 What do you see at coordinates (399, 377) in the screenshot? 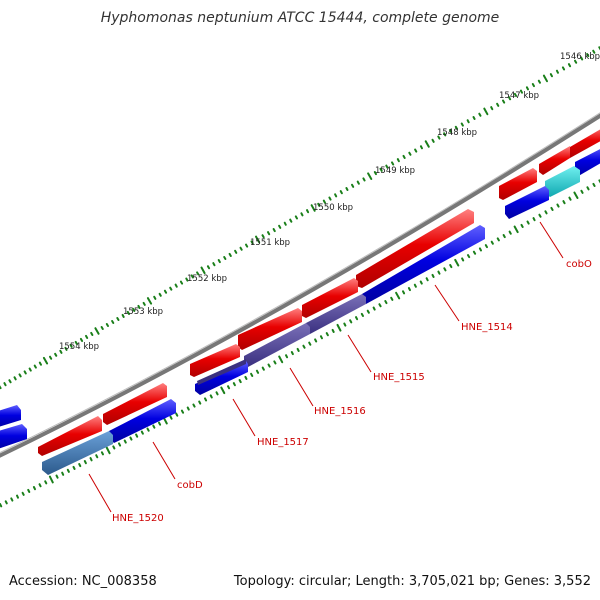
I see `gene-label-HNE_1515: HNE_1515` at bounding box center [399, 377].